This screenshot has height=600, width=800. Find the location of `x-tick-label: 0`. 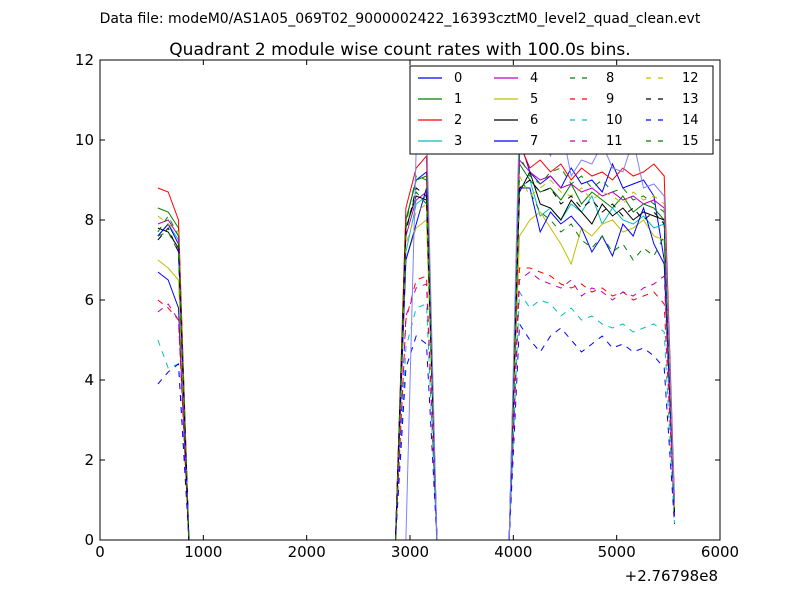

x-tick-label: 0 is located at coordinates (100, 552).